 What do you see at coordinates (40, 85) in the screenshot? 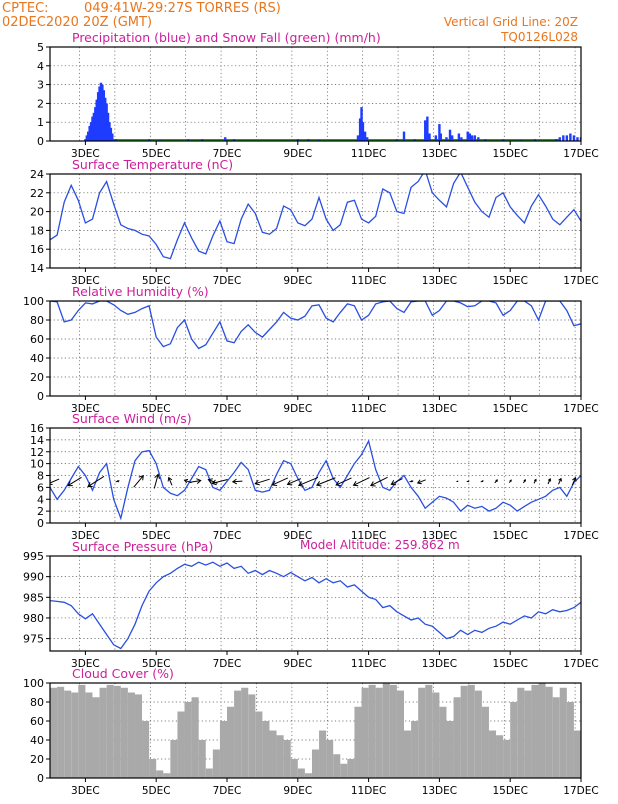
I see `y-tick-label: 3` at bounding box center [40, 85].